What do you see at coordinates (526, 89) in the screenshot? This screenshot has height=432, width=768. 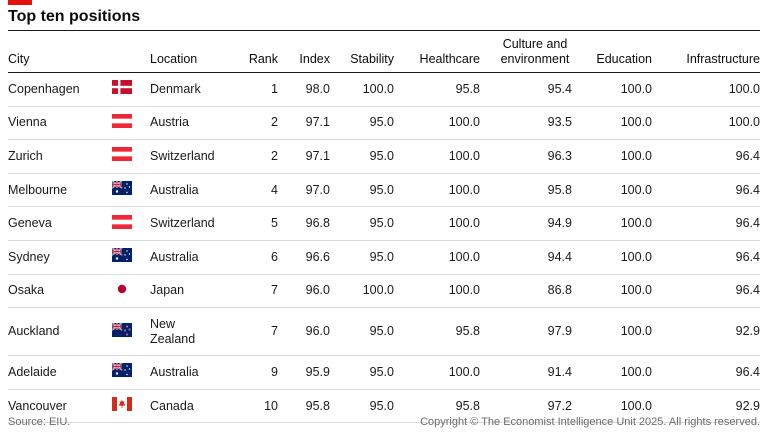 I see `cell-culture: 95.4` at bounding box center [526, 89].